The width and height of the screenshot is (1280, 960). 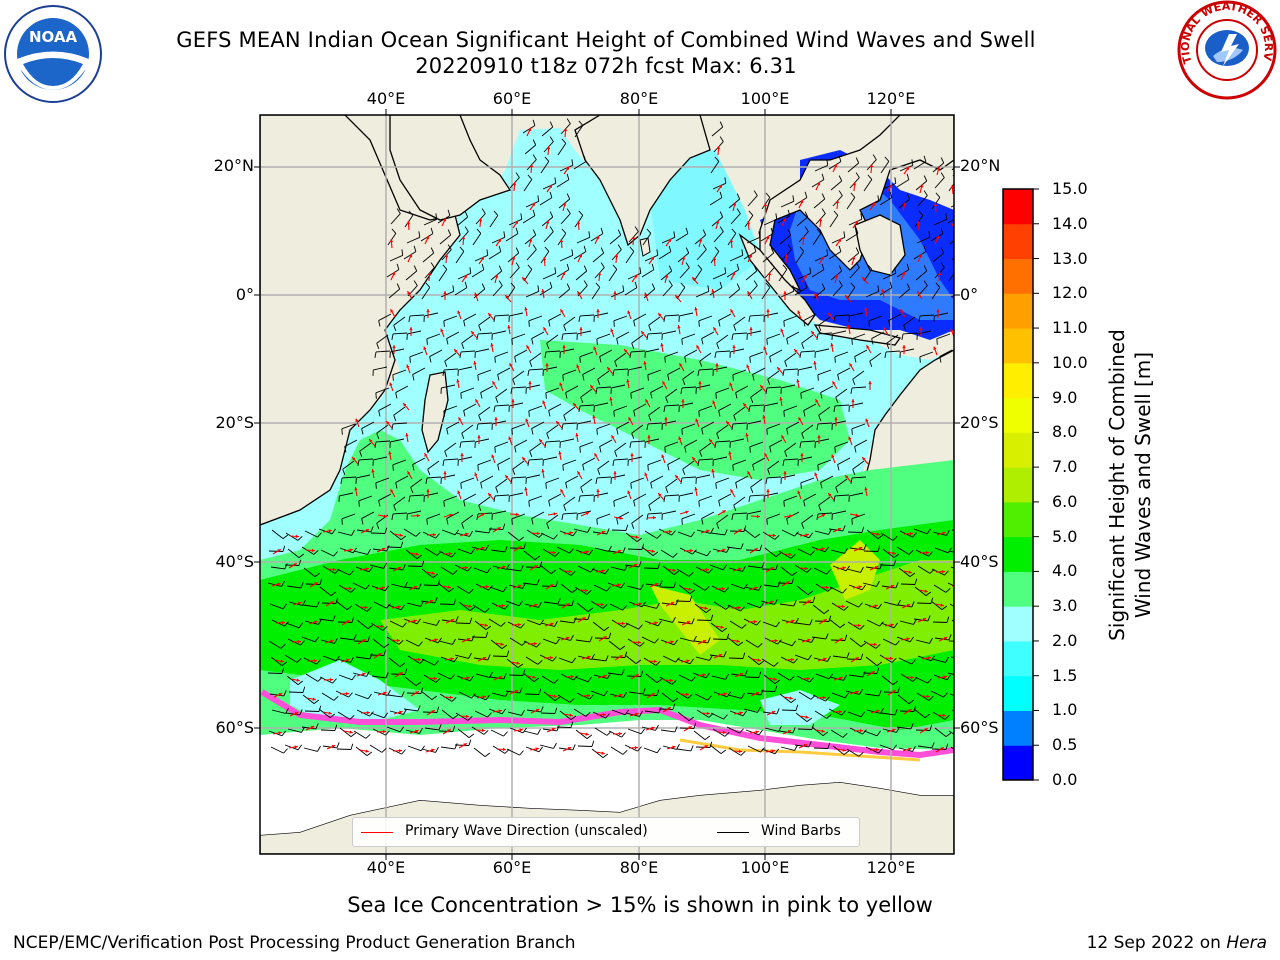 I want to click on chart-subtitle: 20220910 t18z 072h fcst Max: 6.31, so click(x=606, y=66).